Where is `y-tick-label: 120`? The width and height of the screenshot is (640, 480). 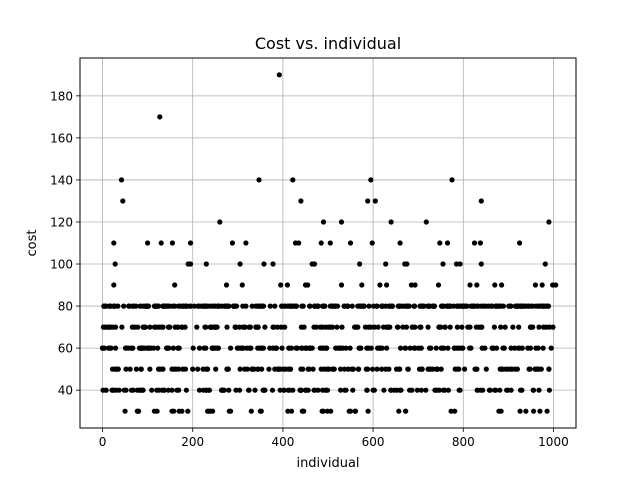 y-tick-label: 120 is located at coordinates (61, 222).